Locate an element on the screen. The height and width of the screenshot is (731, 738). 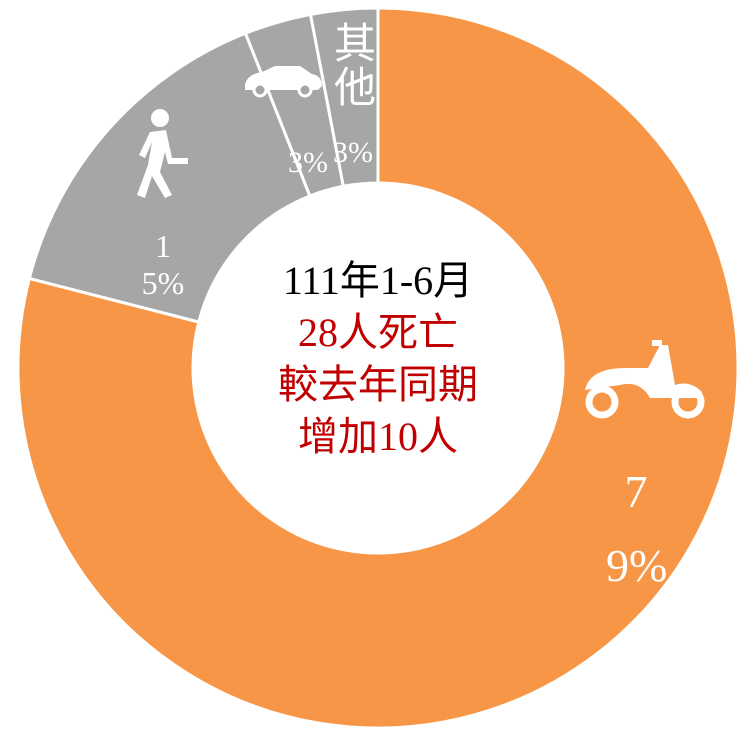
motorcycle-icon is located at coordinates (645, 379).